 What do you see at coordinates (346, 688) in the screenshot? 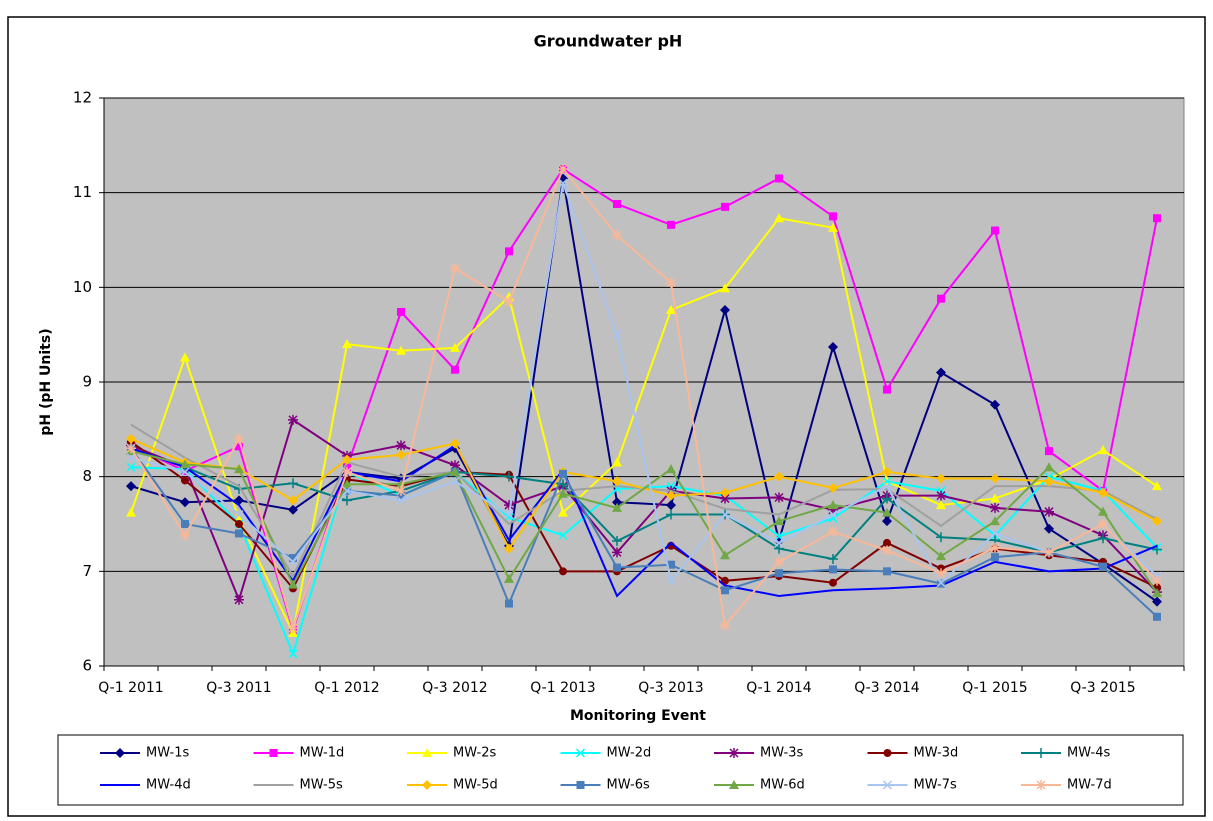
I see `x-tick-label: Q-1 2012` at bounding box center [346, 688].